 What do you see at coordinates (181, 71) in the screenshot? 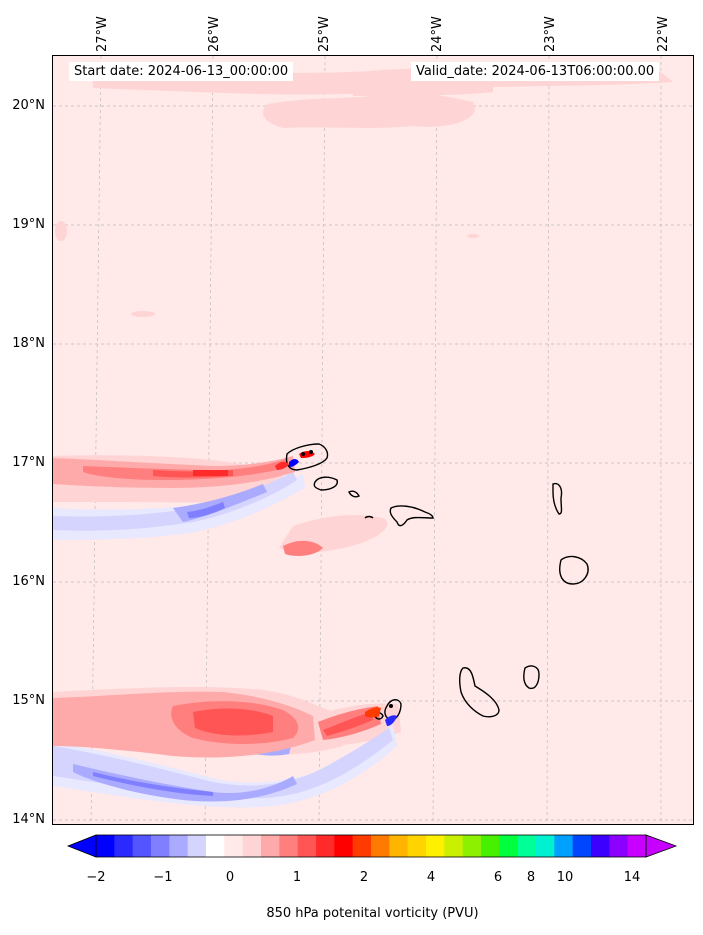
I see `start-date-label: Start date: 2024-06-13_00:00:00` at bounding box center [181, 71].